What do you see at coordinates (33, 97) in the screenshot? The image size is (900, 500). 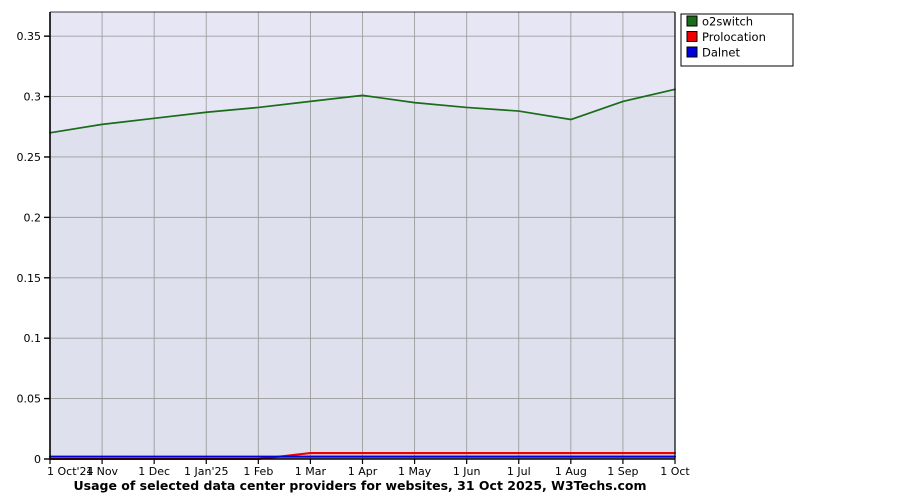 I see `y-tick-label: 0.3` at bounding box center [33, 97].